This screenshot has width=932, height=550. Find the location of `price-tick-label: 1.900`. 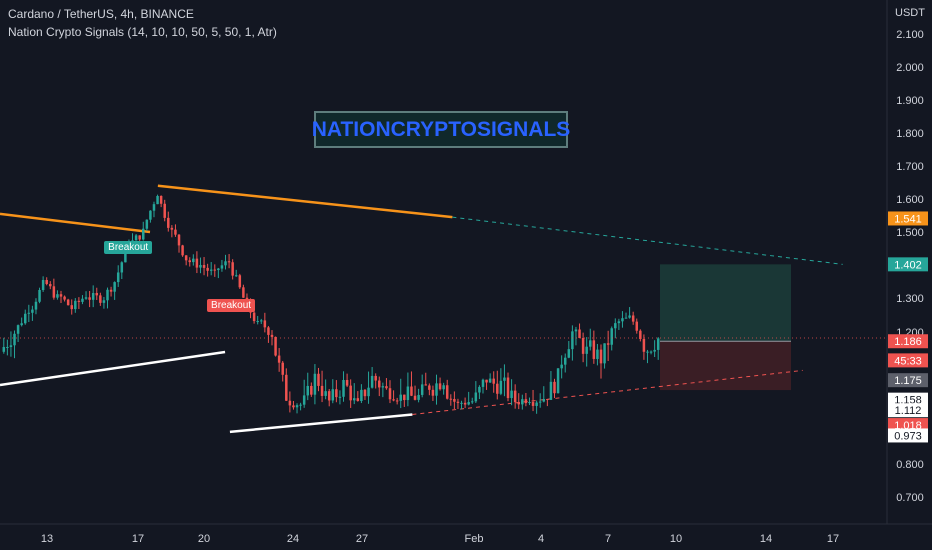

price-tick-label: 1.900 is located at coordinates (910, 101).